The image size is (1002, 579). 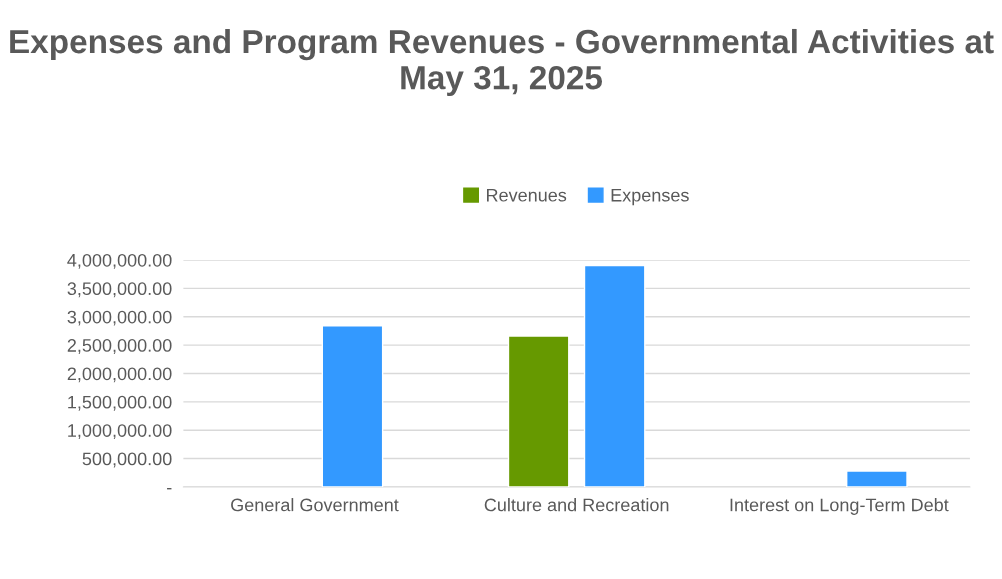 I want to click on x-tick-label: General Government, so click(x=315, y=505).